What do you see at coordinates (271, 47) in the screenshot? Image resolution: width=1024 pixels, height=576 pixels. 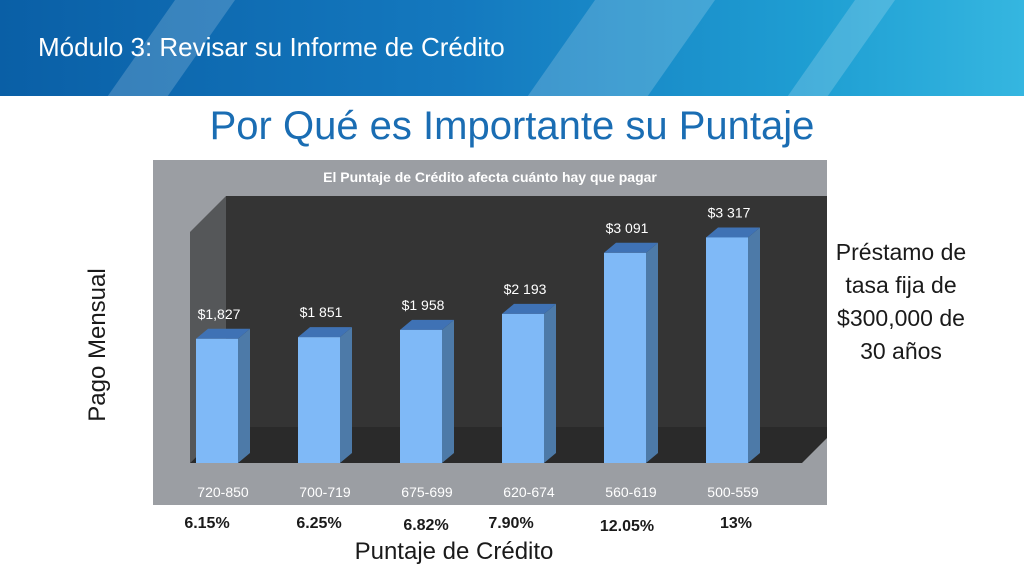 I see `module-title: Módulo 3: Revisar su Informe de Crédito` at bounding box center [271, 47].